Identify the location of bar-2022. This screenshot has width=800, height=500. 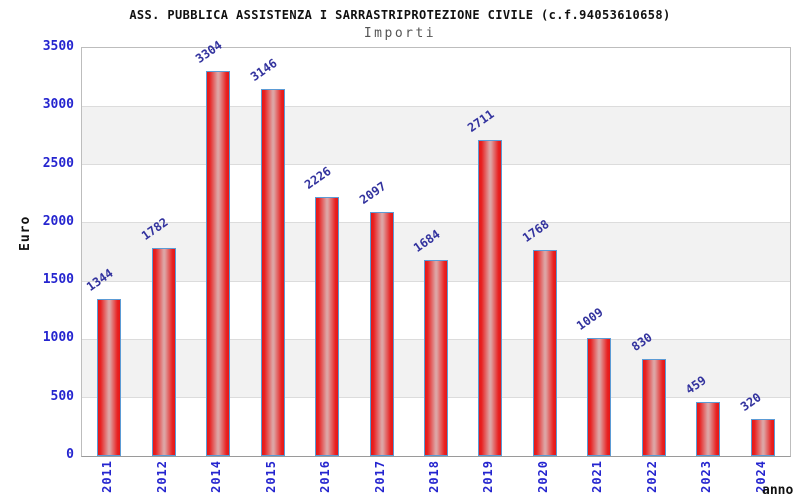
(654, 407).